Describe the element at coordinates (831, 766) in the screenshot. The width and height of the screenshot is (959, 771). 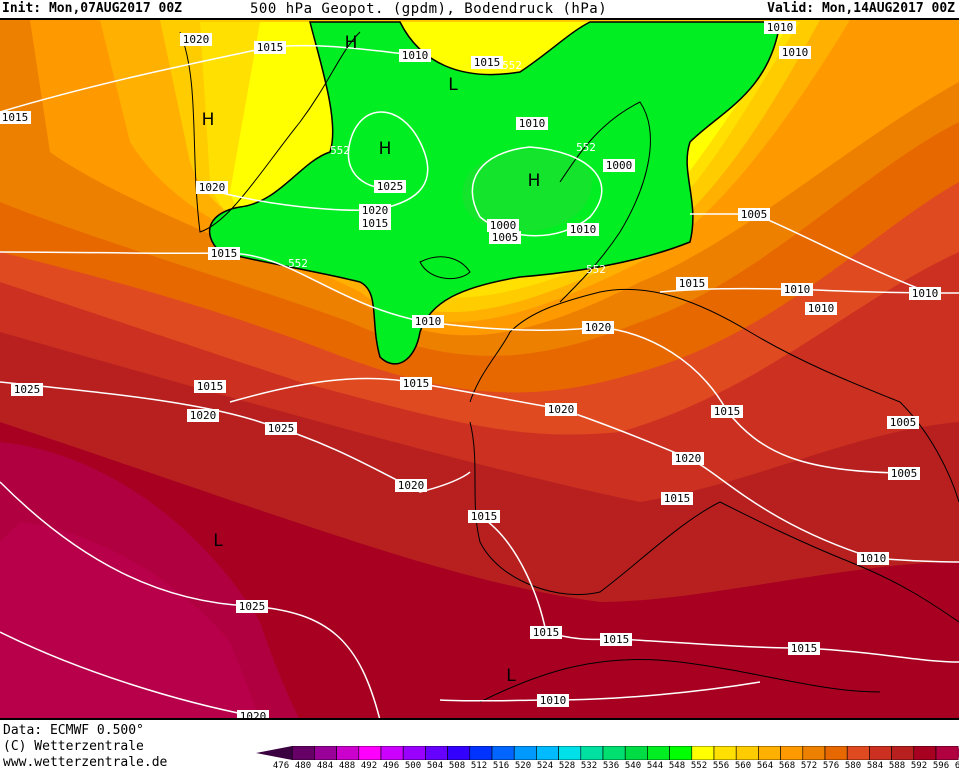
I see `legend-tick-label: 576` at that location.